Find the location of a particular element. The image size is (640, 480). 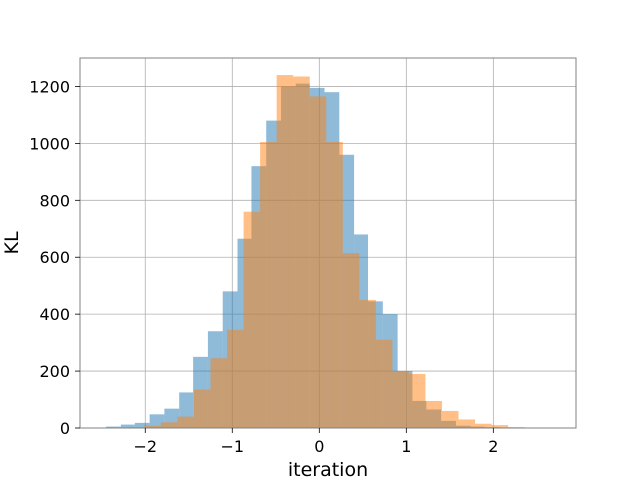

y-tick-label: 1000 is located at coordinates (49, 143).